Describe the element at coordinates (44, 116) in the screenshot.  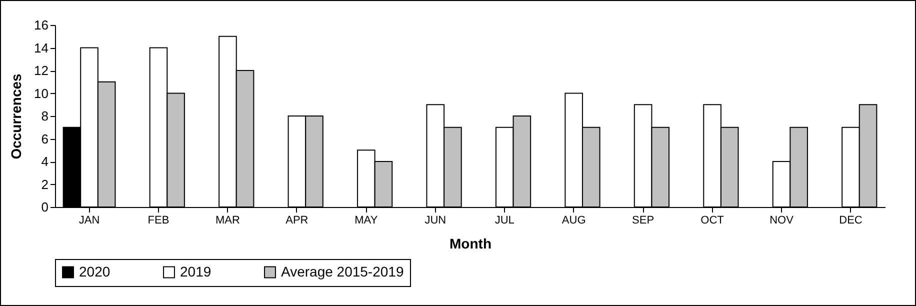
I see `y-tick-label: 8` at that location.